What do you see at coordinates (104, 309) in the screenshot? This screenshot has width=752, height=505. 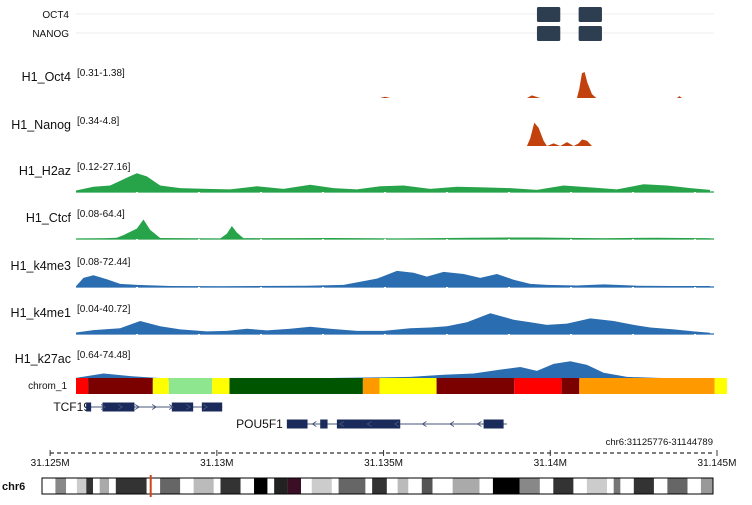 I see `signal-range-label: [0.04-40.72]` at bounding box center [104, 309].